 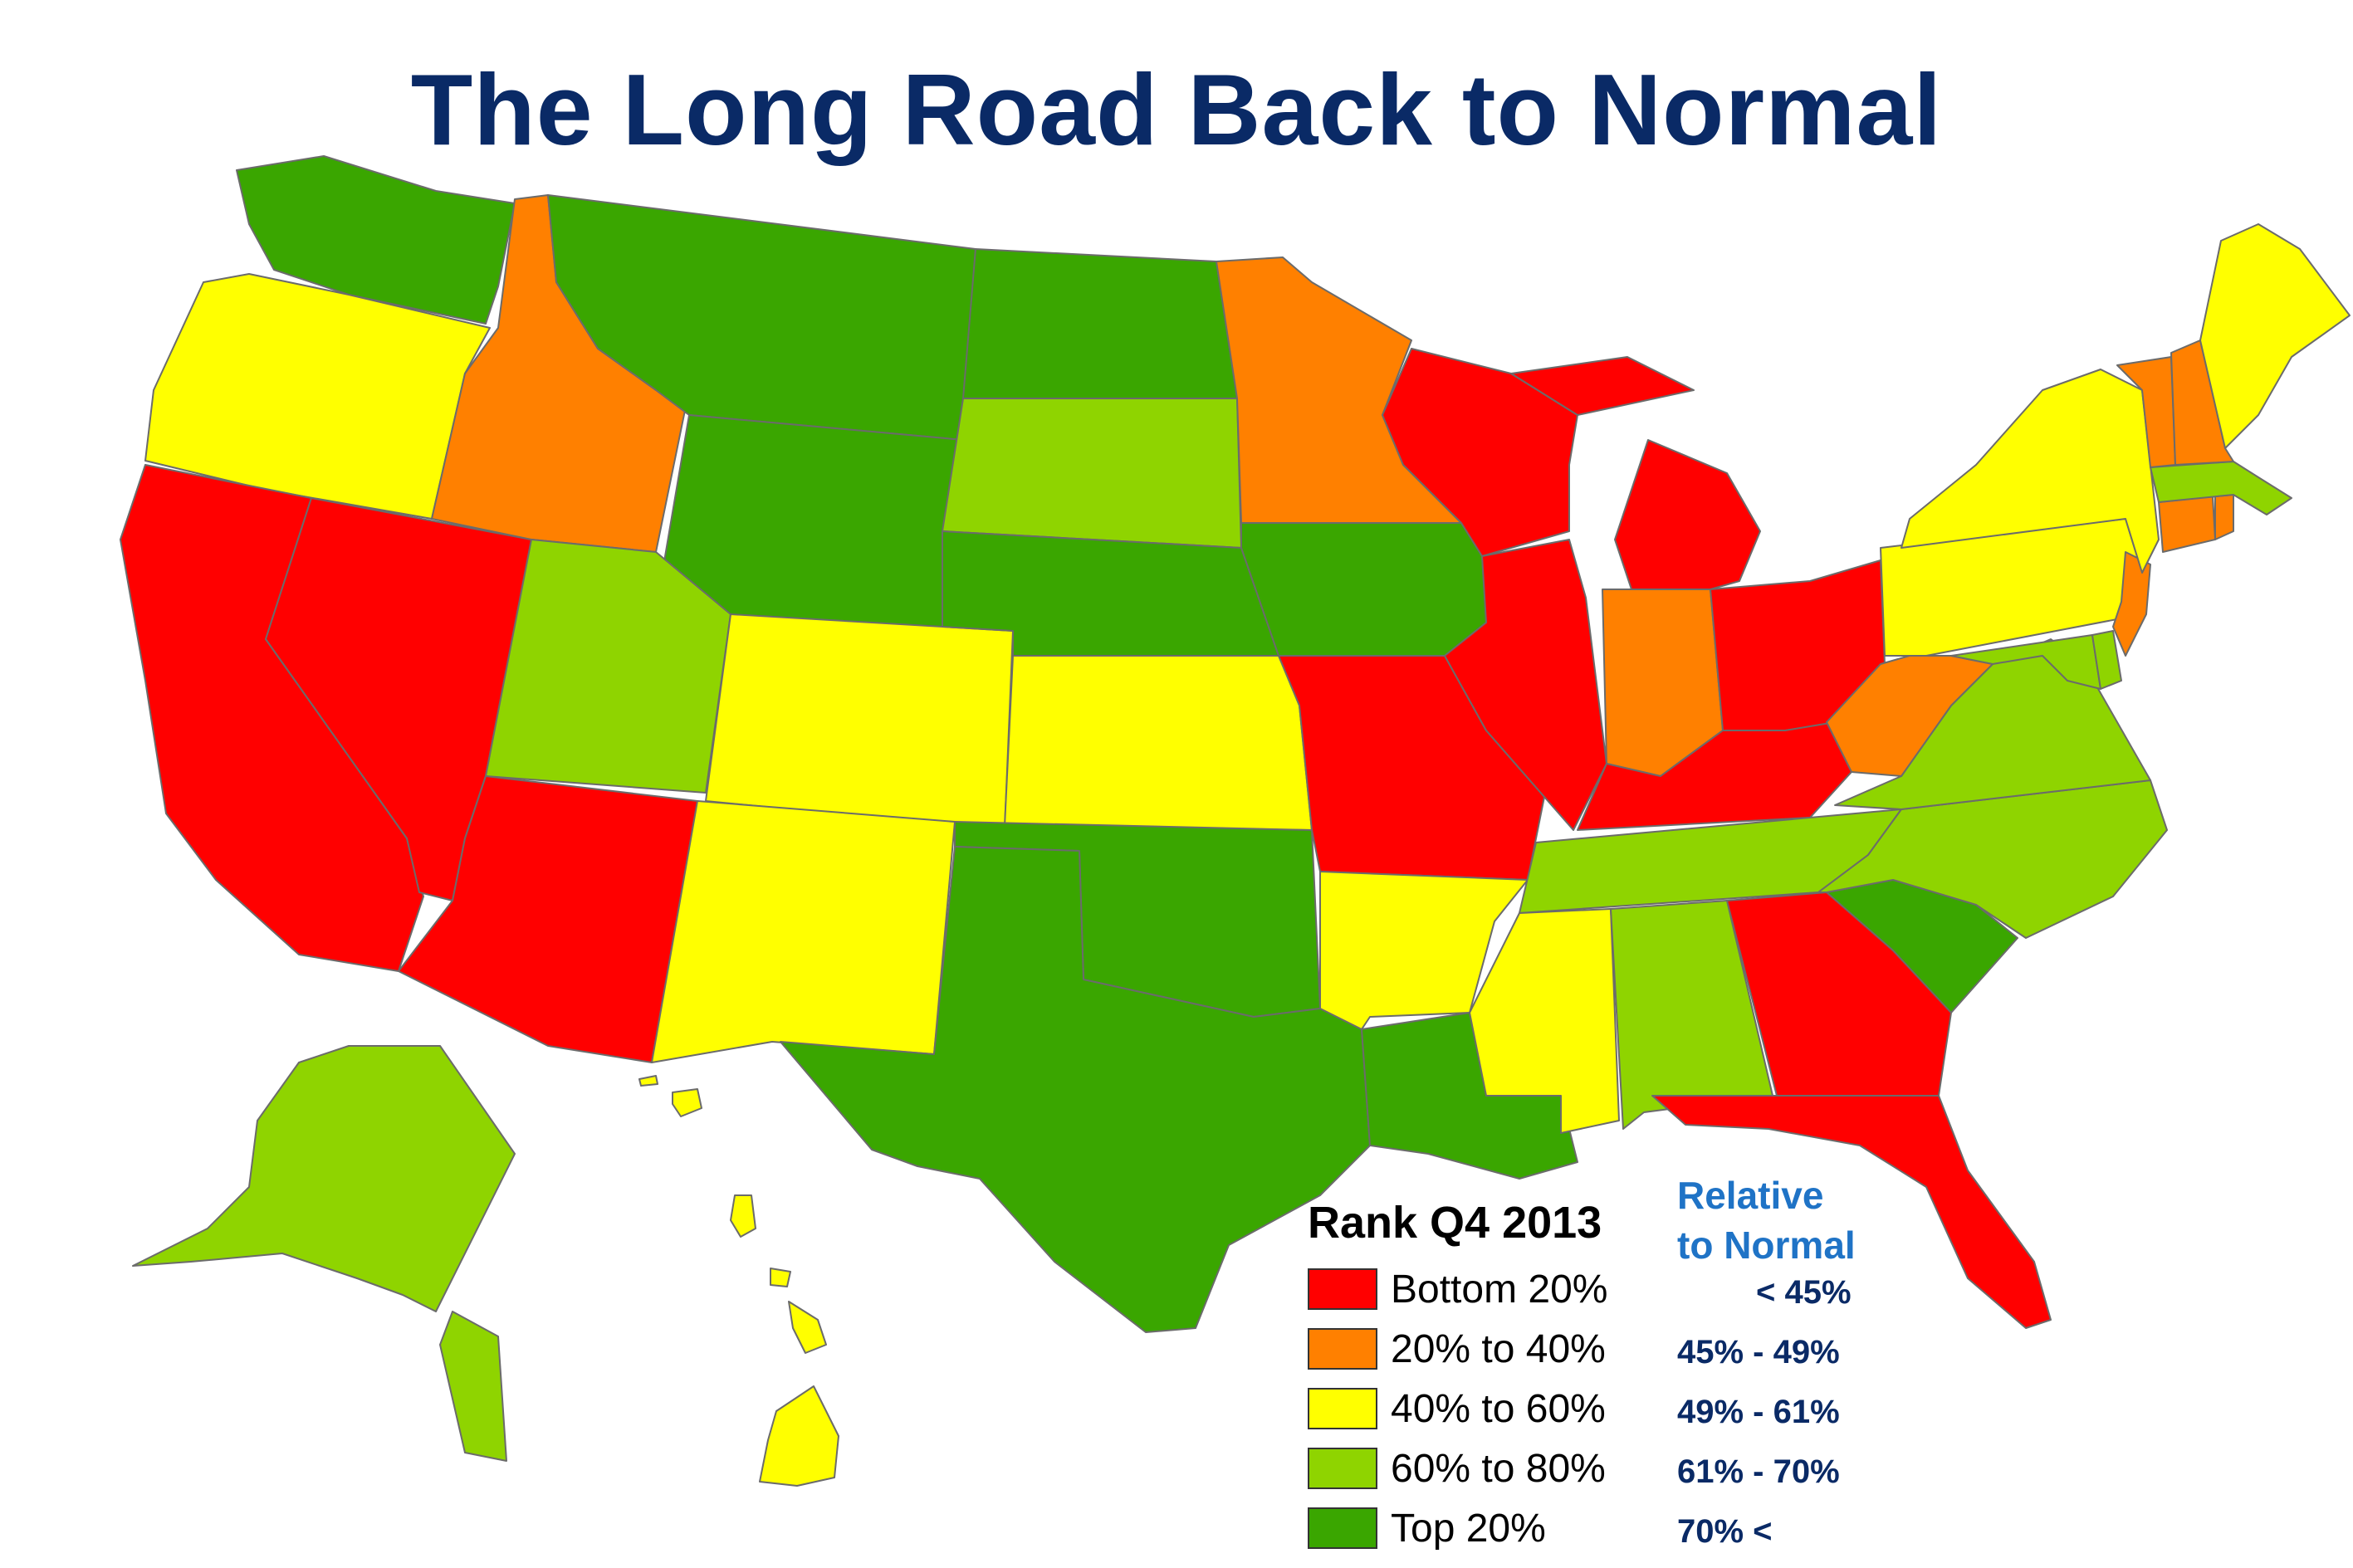 I want to click on legend-label-high: 60% to 80%, so click(x=1499, y=1469).